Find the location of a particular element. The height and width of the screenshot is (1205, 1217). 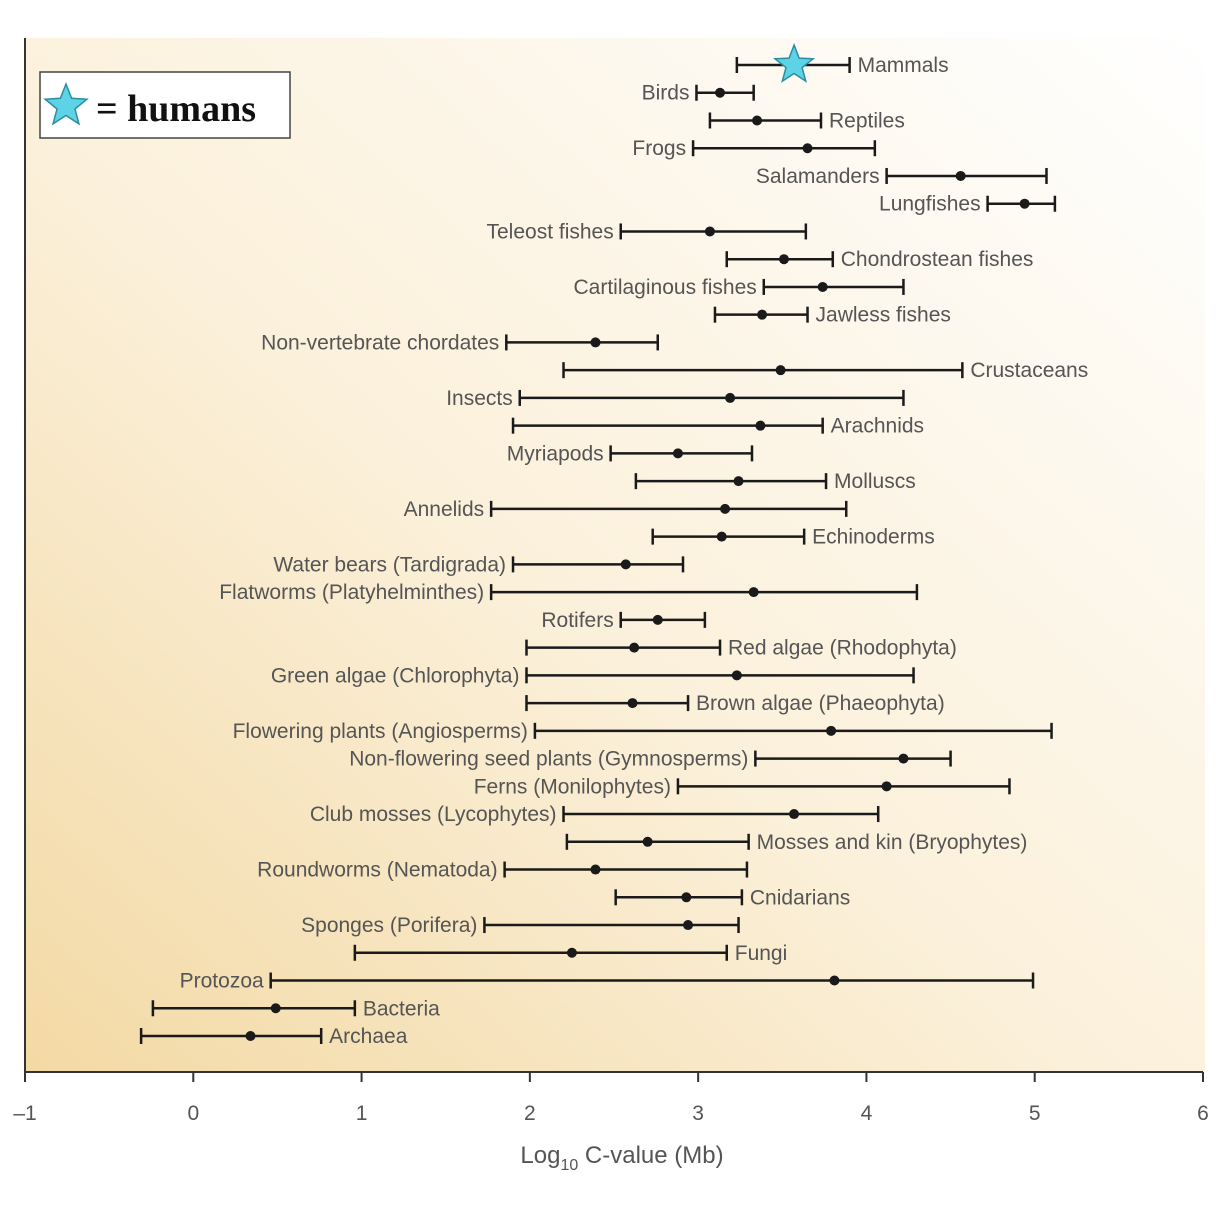

row-label: Protozoa is located at coordinates (222, 981).